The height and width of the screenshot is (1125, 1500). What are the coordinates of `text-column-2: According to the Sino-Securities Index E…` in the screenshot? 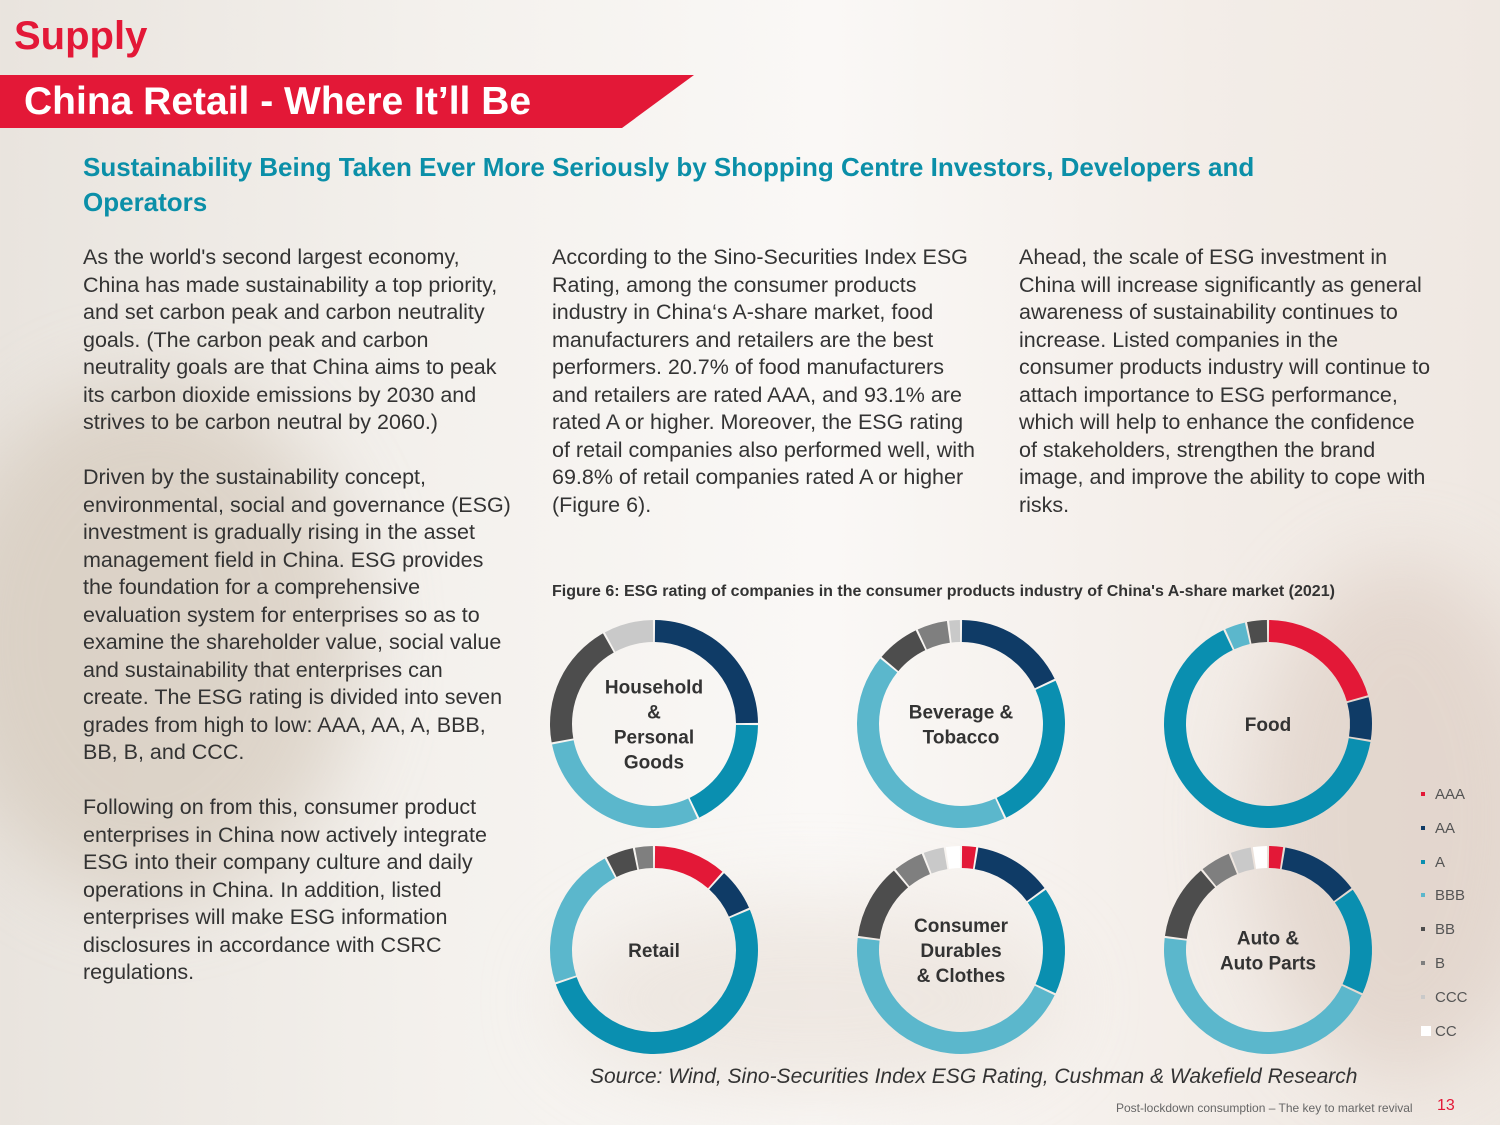 It's located at (764, 395).